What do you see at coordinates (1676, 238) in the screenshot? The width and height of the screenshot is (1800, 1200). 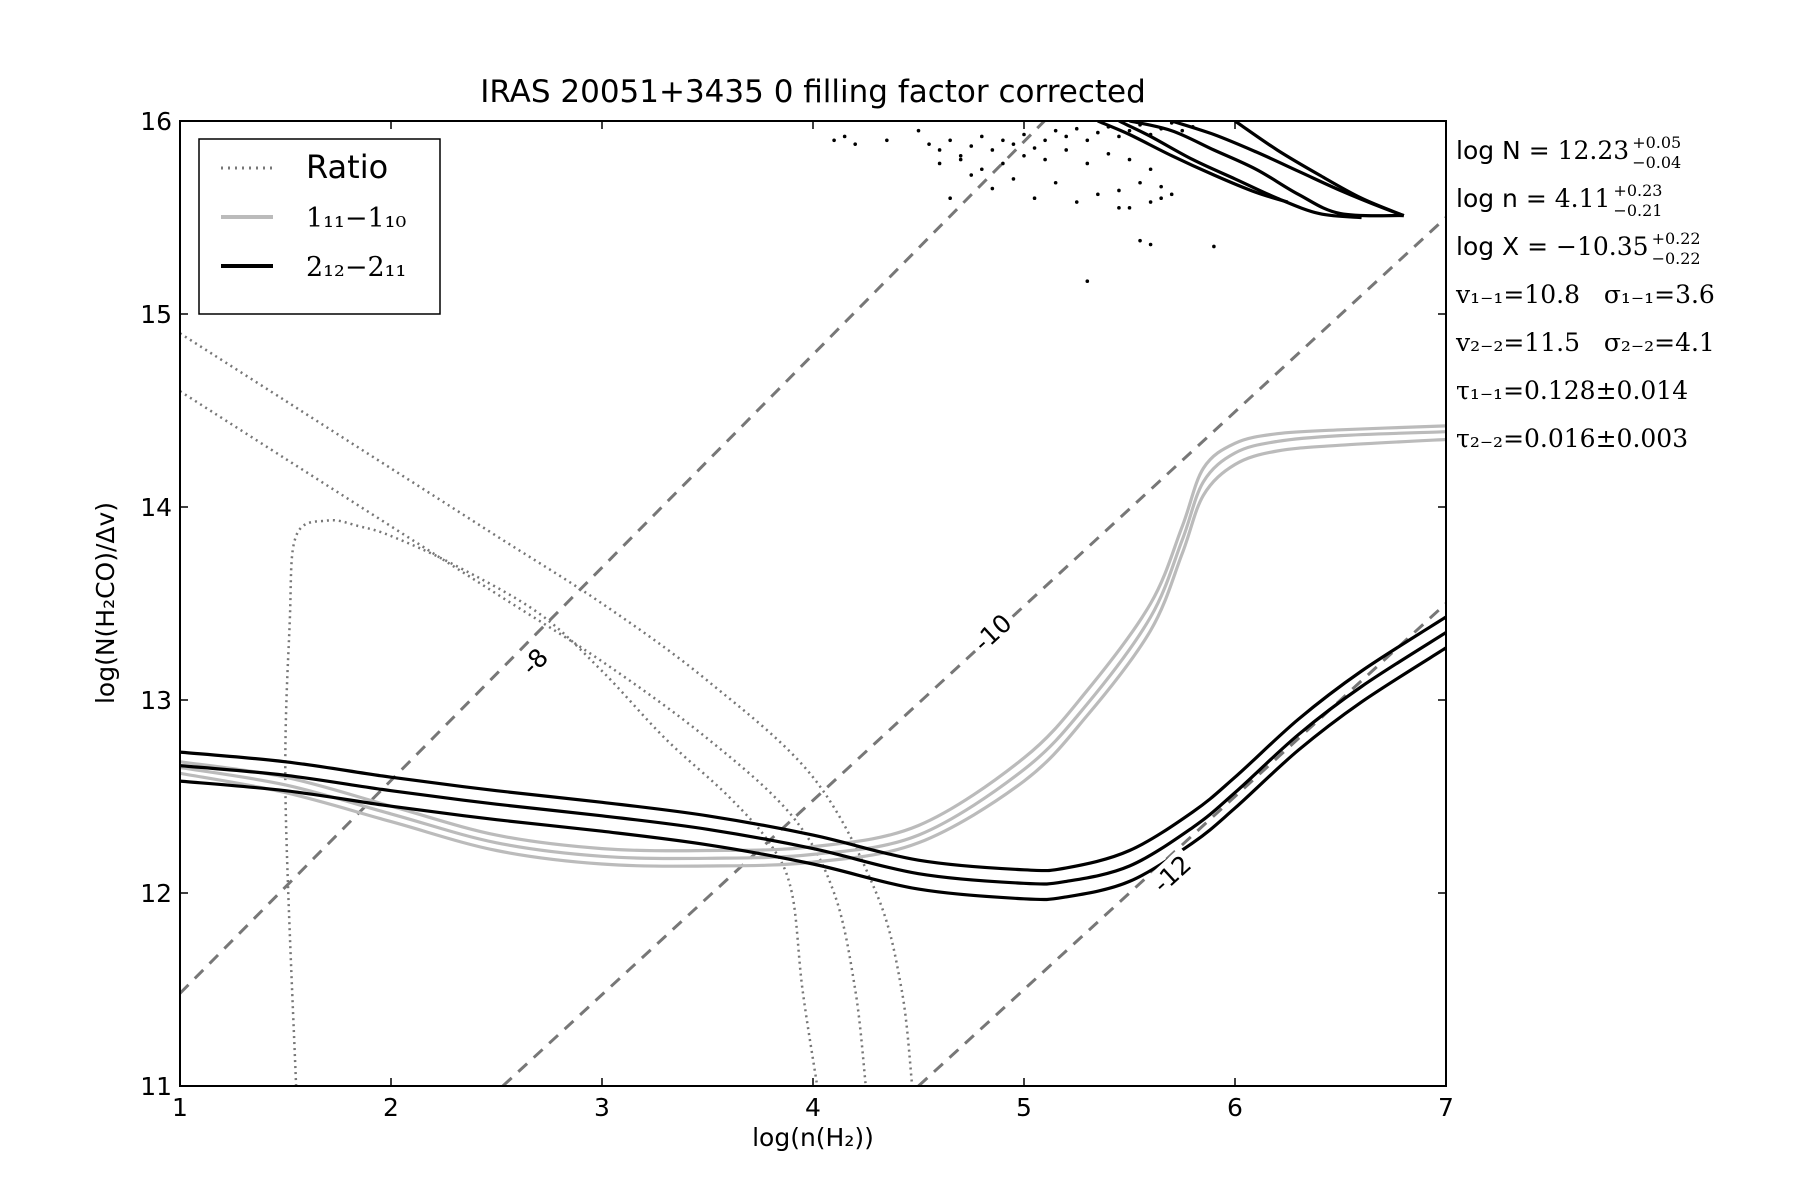 I see `annotation-sup: +0.22` at bounding box center [1676, 238].